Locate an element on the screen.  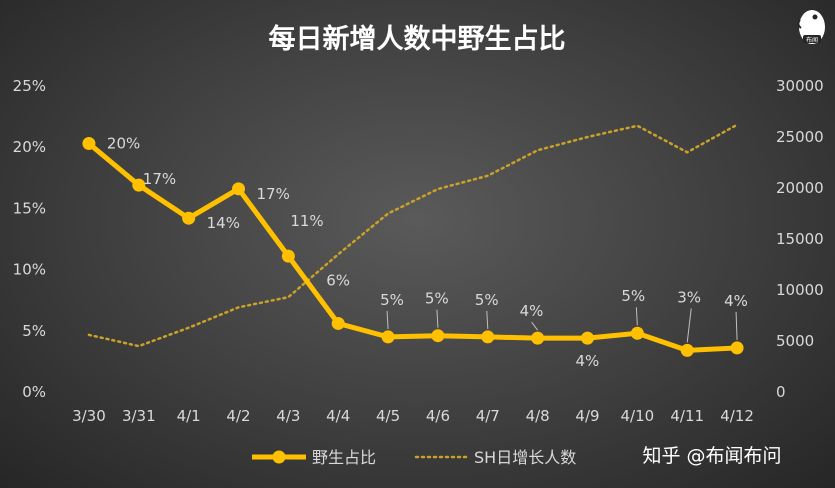
x-tick-label: 4/3 is located at coordinates (288, 416).